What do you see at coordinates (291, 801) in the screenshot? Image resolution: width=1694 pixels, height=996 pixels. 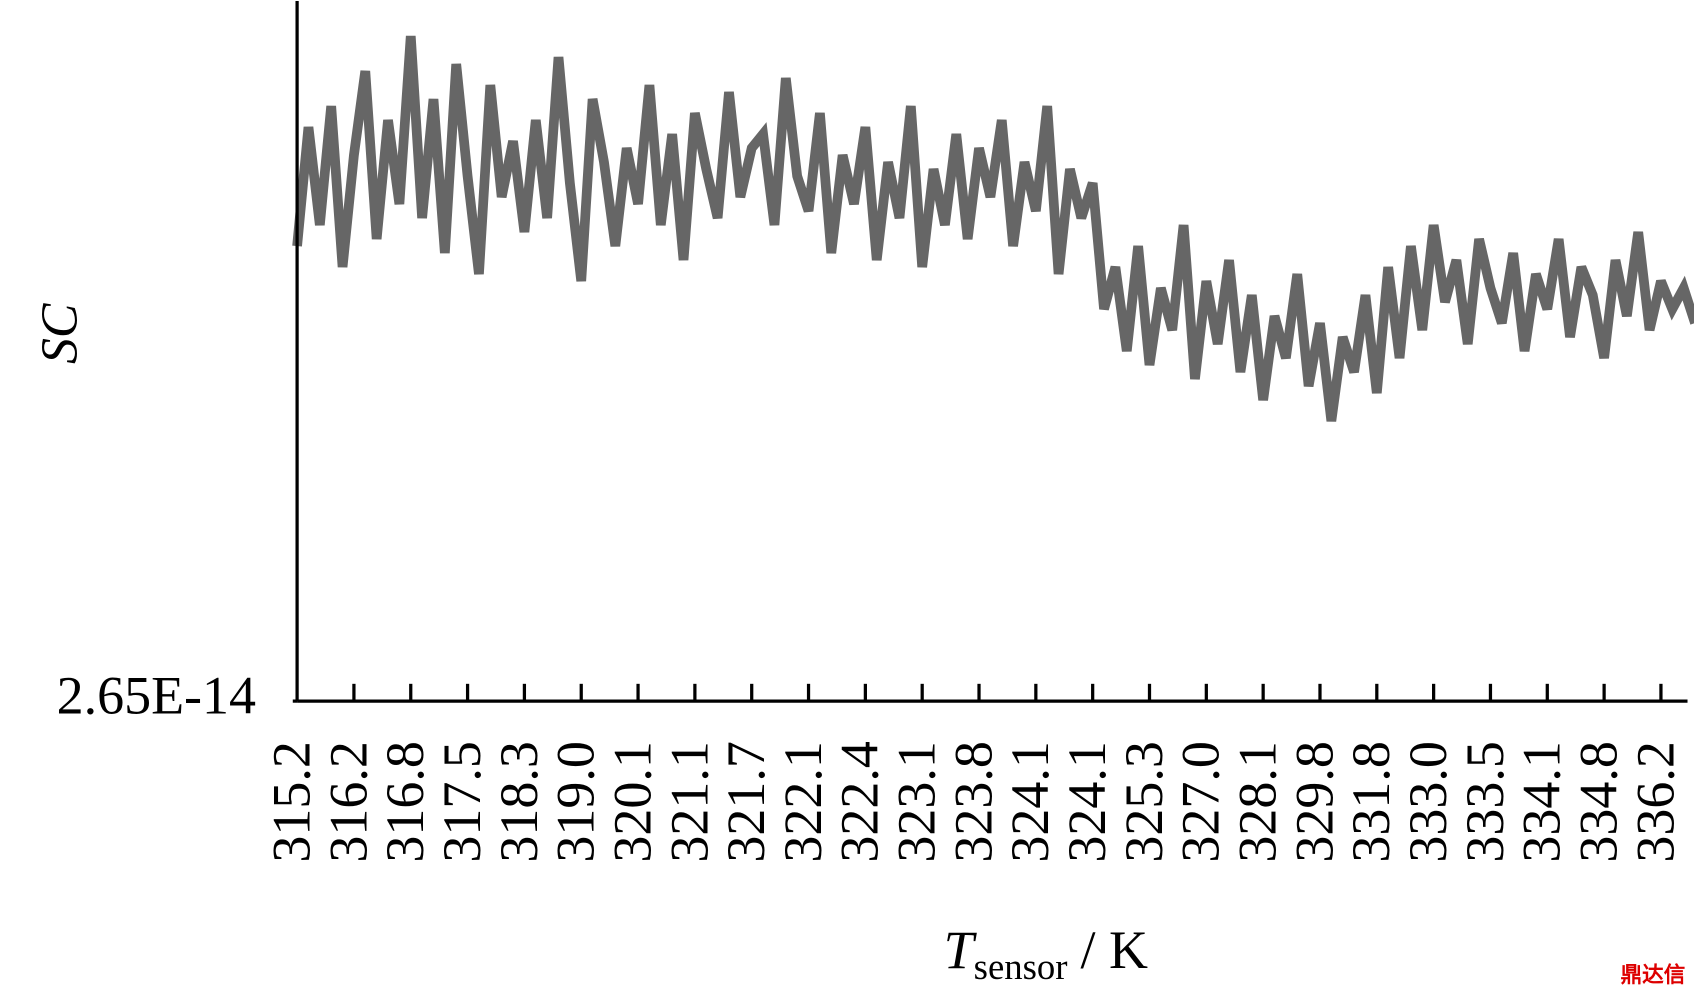 I see `x-tick-label: 315.2` at bounding box center [291, 801].